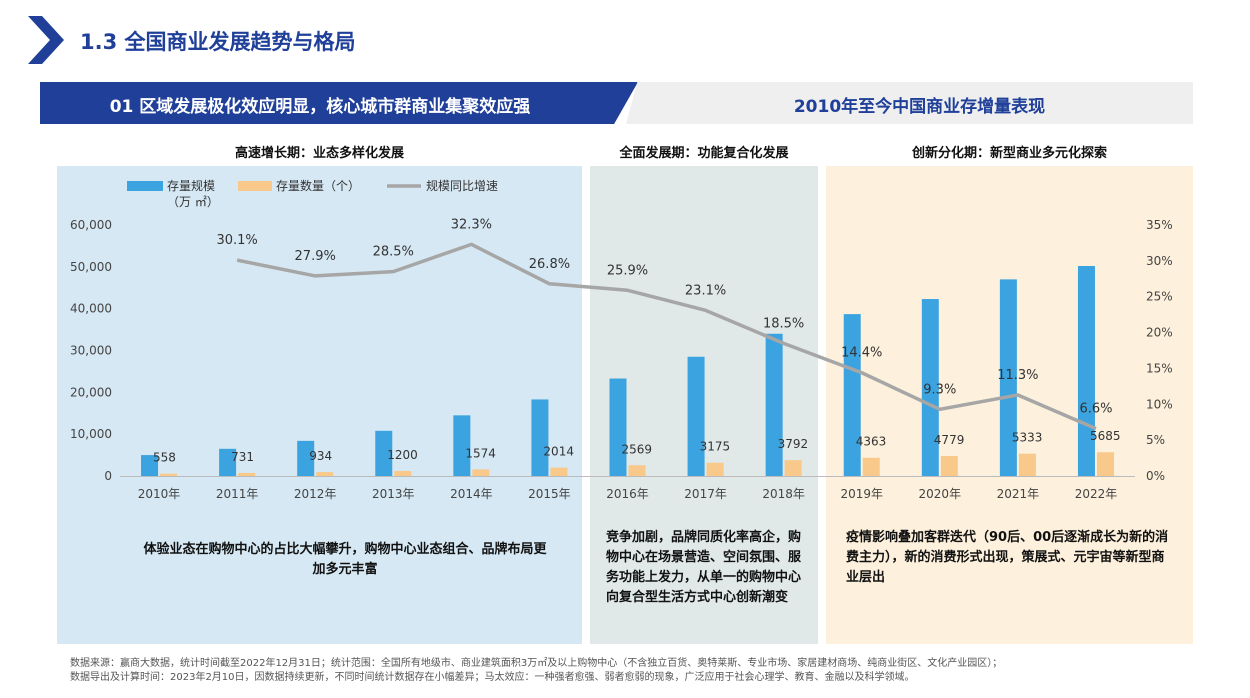  I want to click on count-data-label: 4779, so click(949, 440).